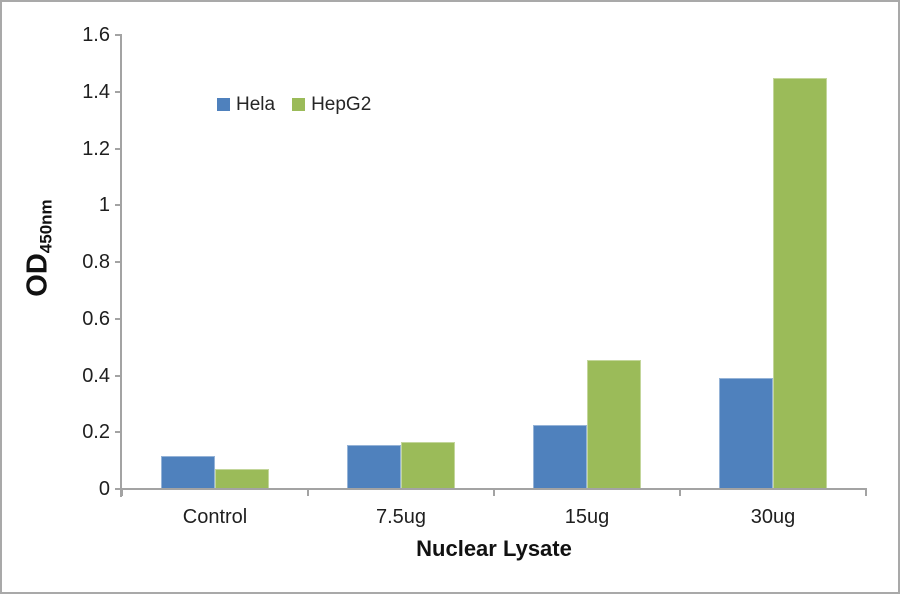  Describe the element at coordinates (96, 91) in the screenshot. I see `y-tick-label: 1.4` at that location.